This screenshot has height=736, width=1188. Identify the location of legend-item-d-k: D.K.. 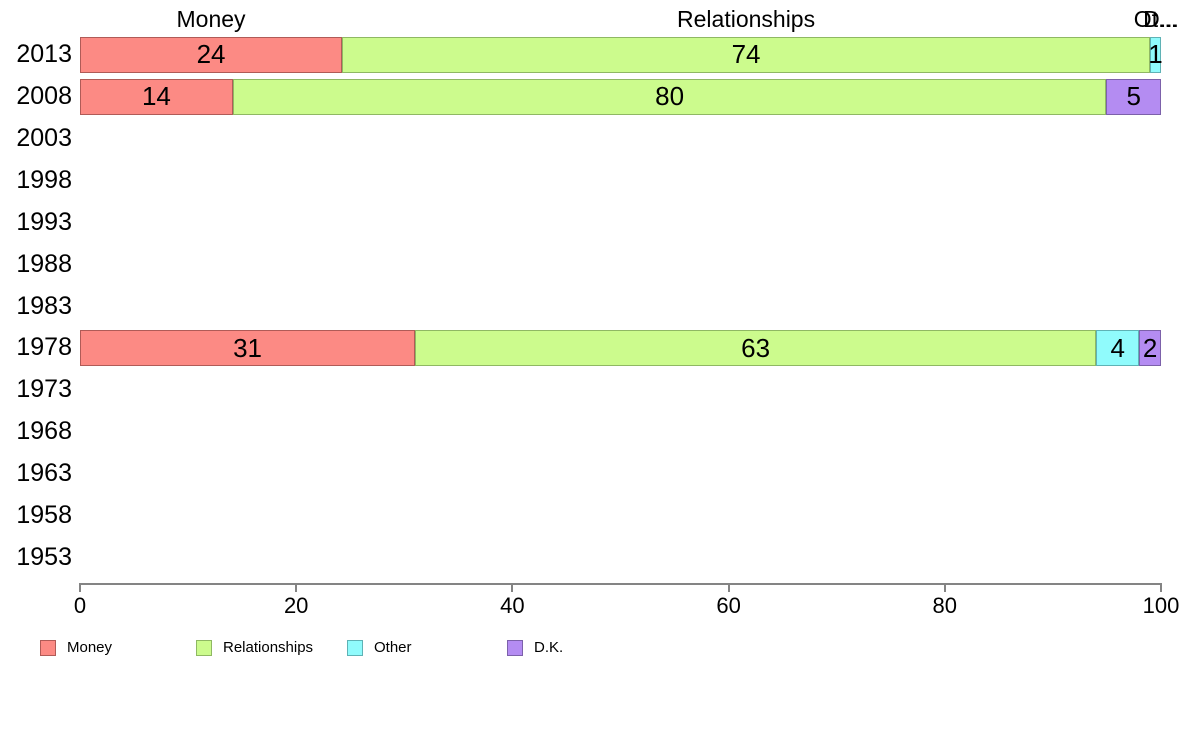
(535, 648).